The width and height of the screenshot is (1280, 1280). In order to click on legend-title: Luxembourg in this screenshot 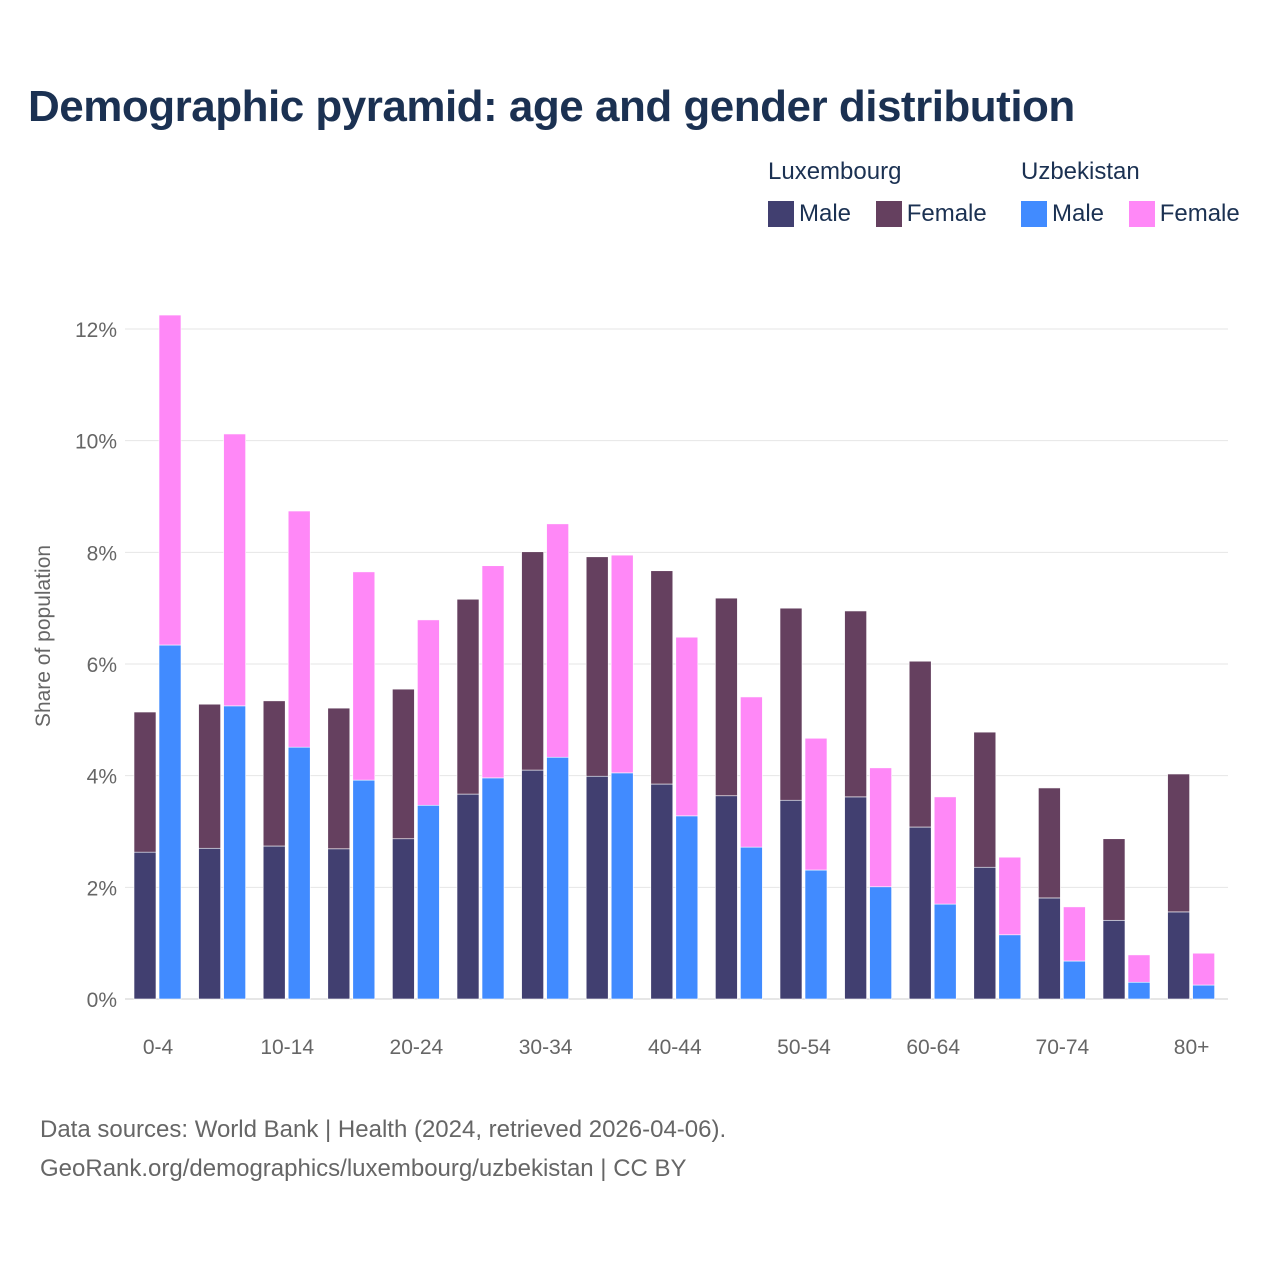, I will do `click(835, 171)`.